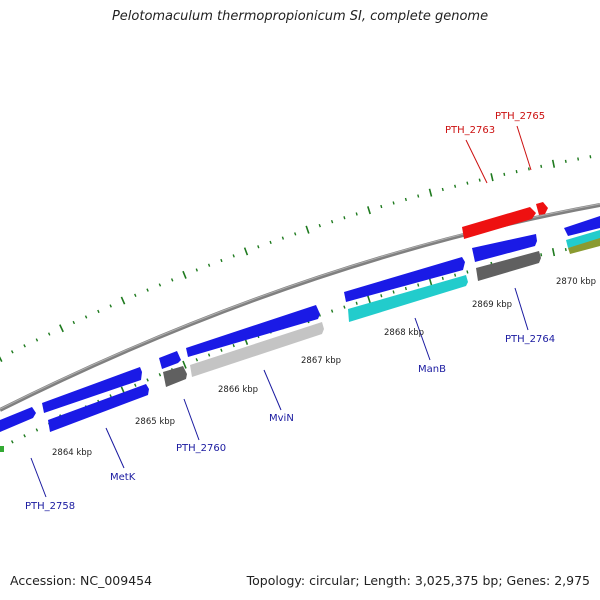 This screenshot has width=600, height=600. What do you see at coordinates (2, 449) in the screenshot?
I see `gene-left-edge-green` at bounding box center [2, 449].